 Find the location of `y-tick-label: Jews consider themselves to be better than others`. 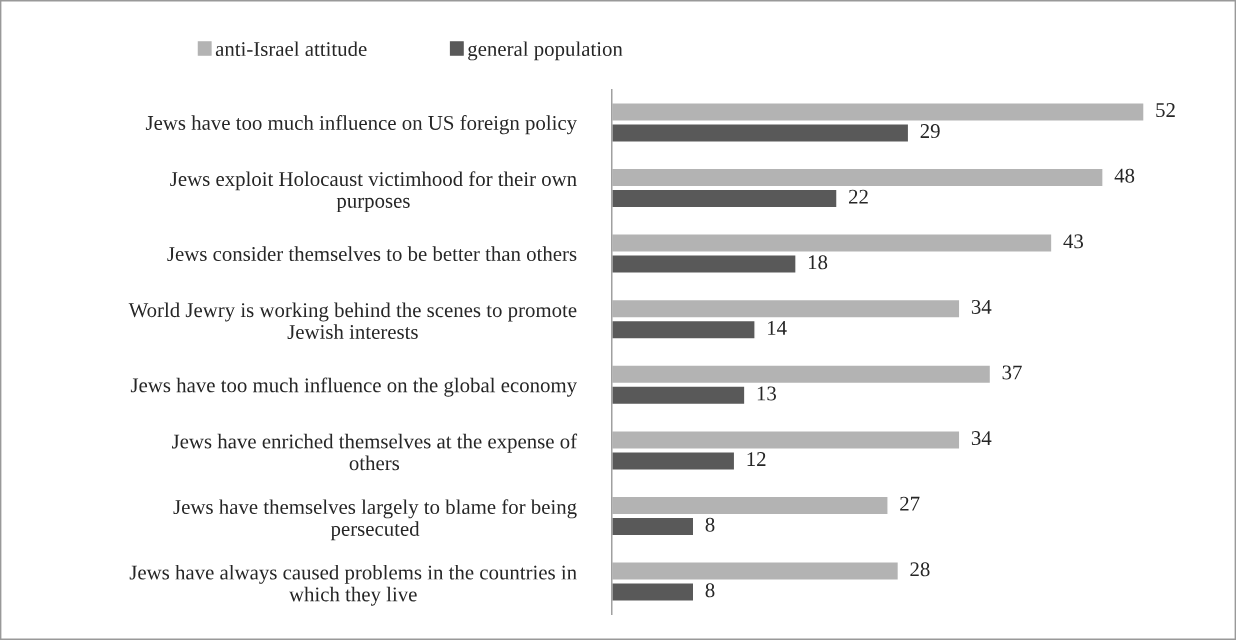

y-tick-label: Jews consider themselves to be better than others is located at coordinates (372, 254).